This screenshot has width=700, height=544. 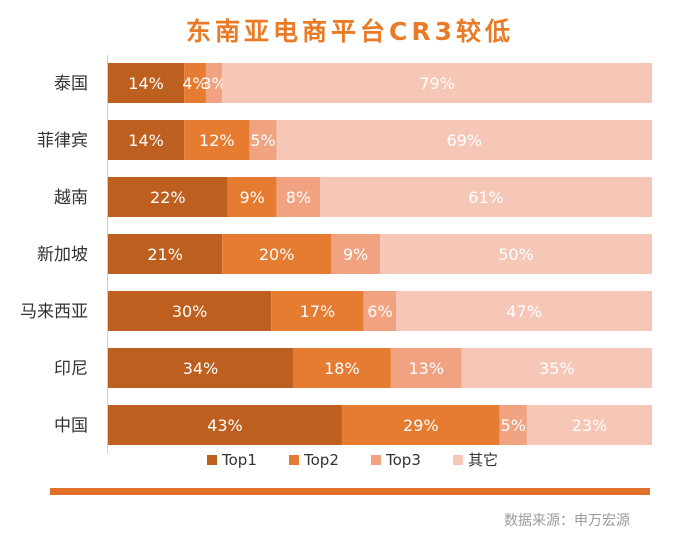 I want to click on legend-label: 其它, so click(x=483, y=460).